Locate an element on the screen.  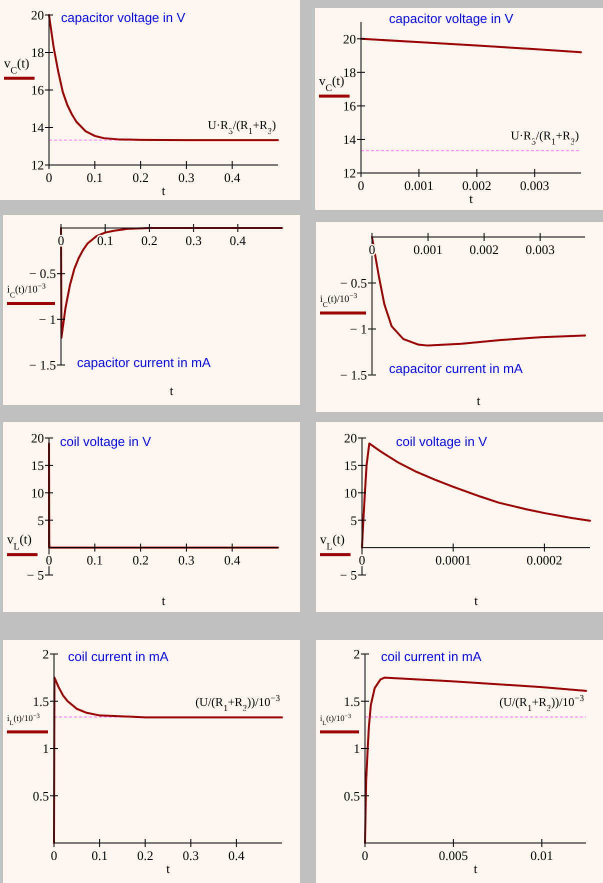
text: v$_{C}$(t) is located at coordinates (331, 83).